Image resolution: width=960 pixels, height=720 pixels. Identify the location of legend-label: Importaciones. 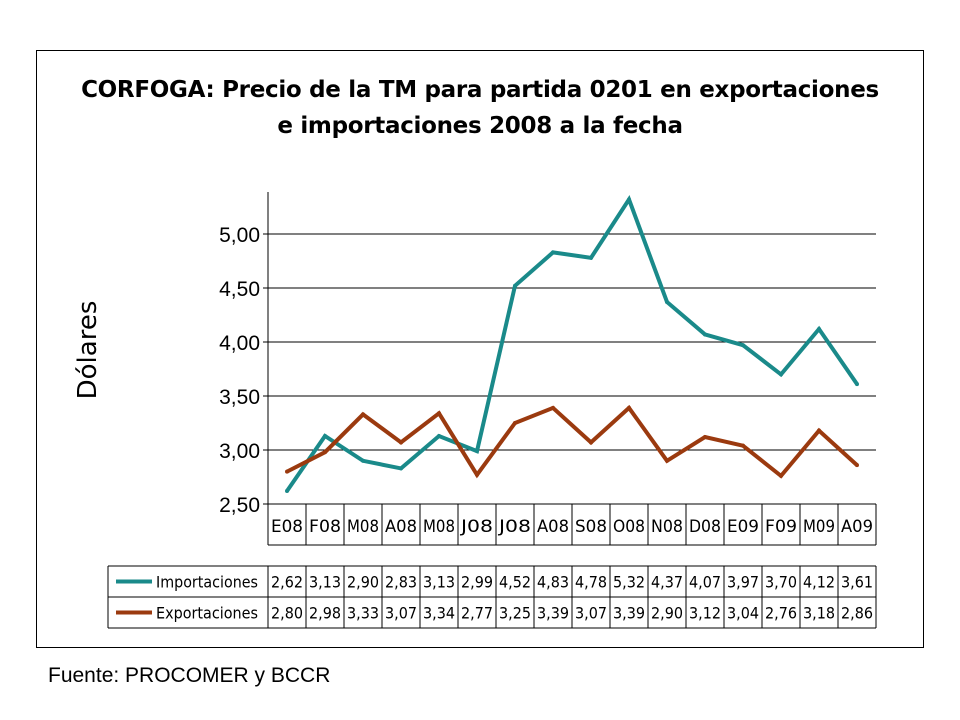
(207, 582).